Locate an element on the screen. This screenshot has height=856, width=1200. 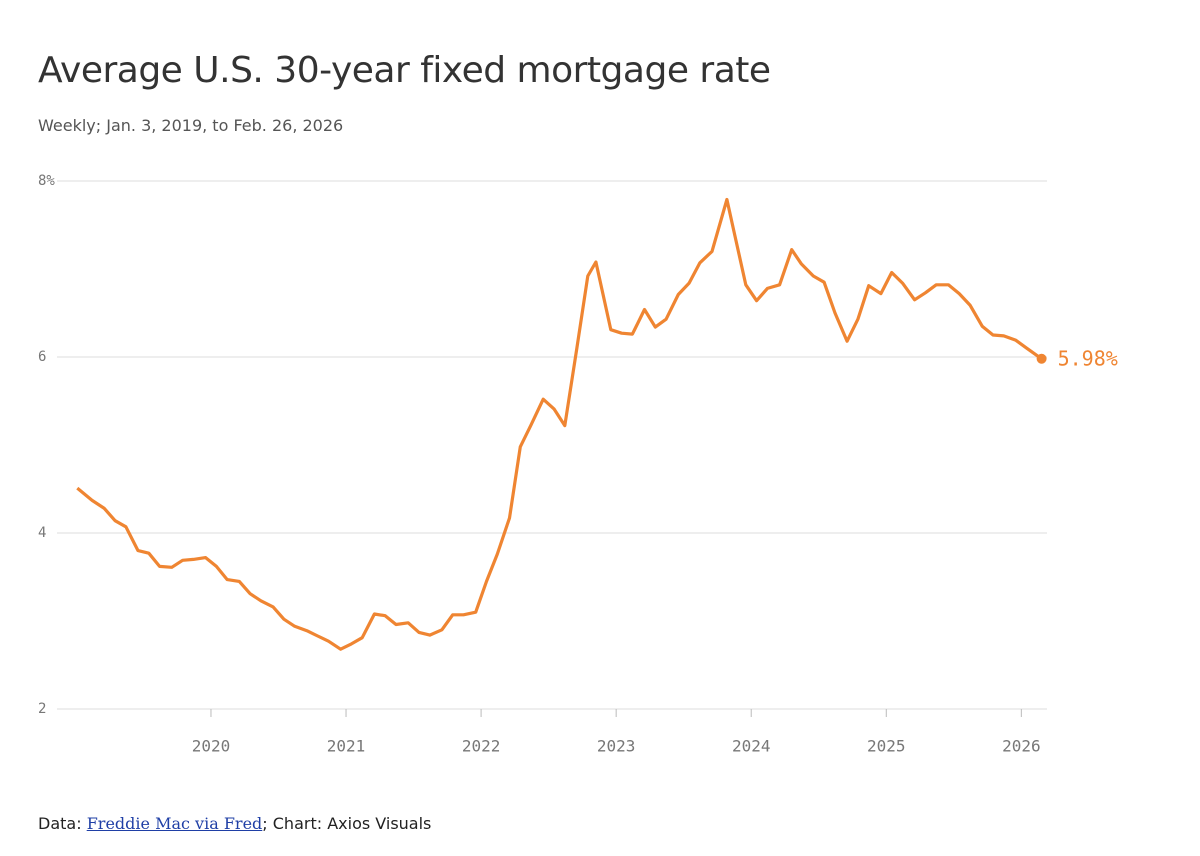
source-prefix: Data: is located at coordinates (60, 823).